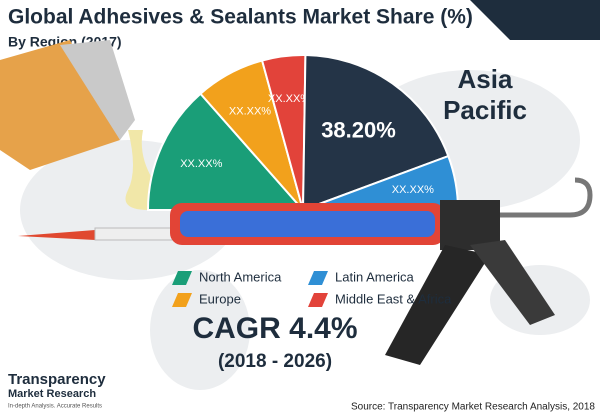  Describe the element at coordinates (485, 94) in the screenshot. I see `annotation: Asia Pacific` at that location.